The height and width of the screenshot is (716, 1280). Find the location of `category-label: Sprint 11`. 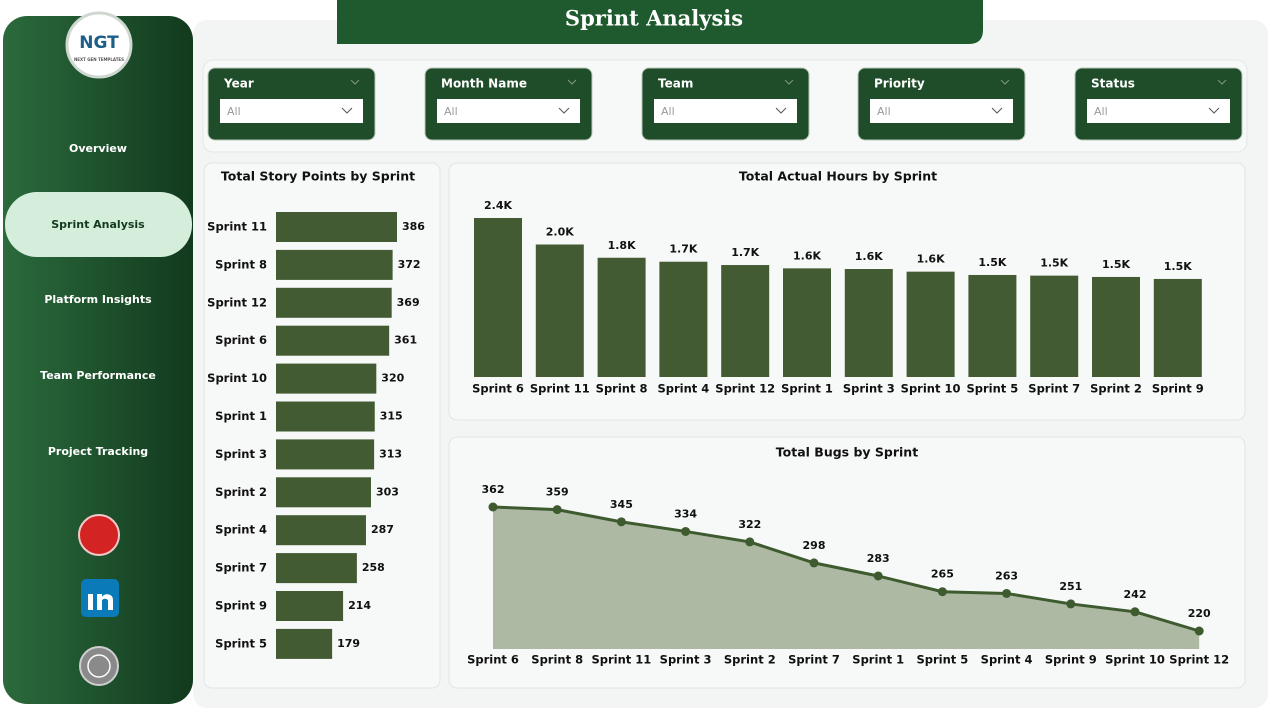

category-label: Sprint 11 is located at coordinates (237, 227).